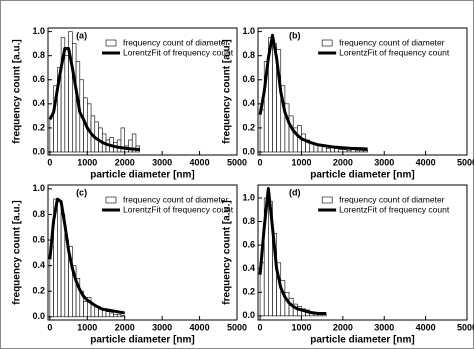 Image resolution: width=474 pixels, height=349 pixels. I want to click on plot-frame, so click(142, 91).